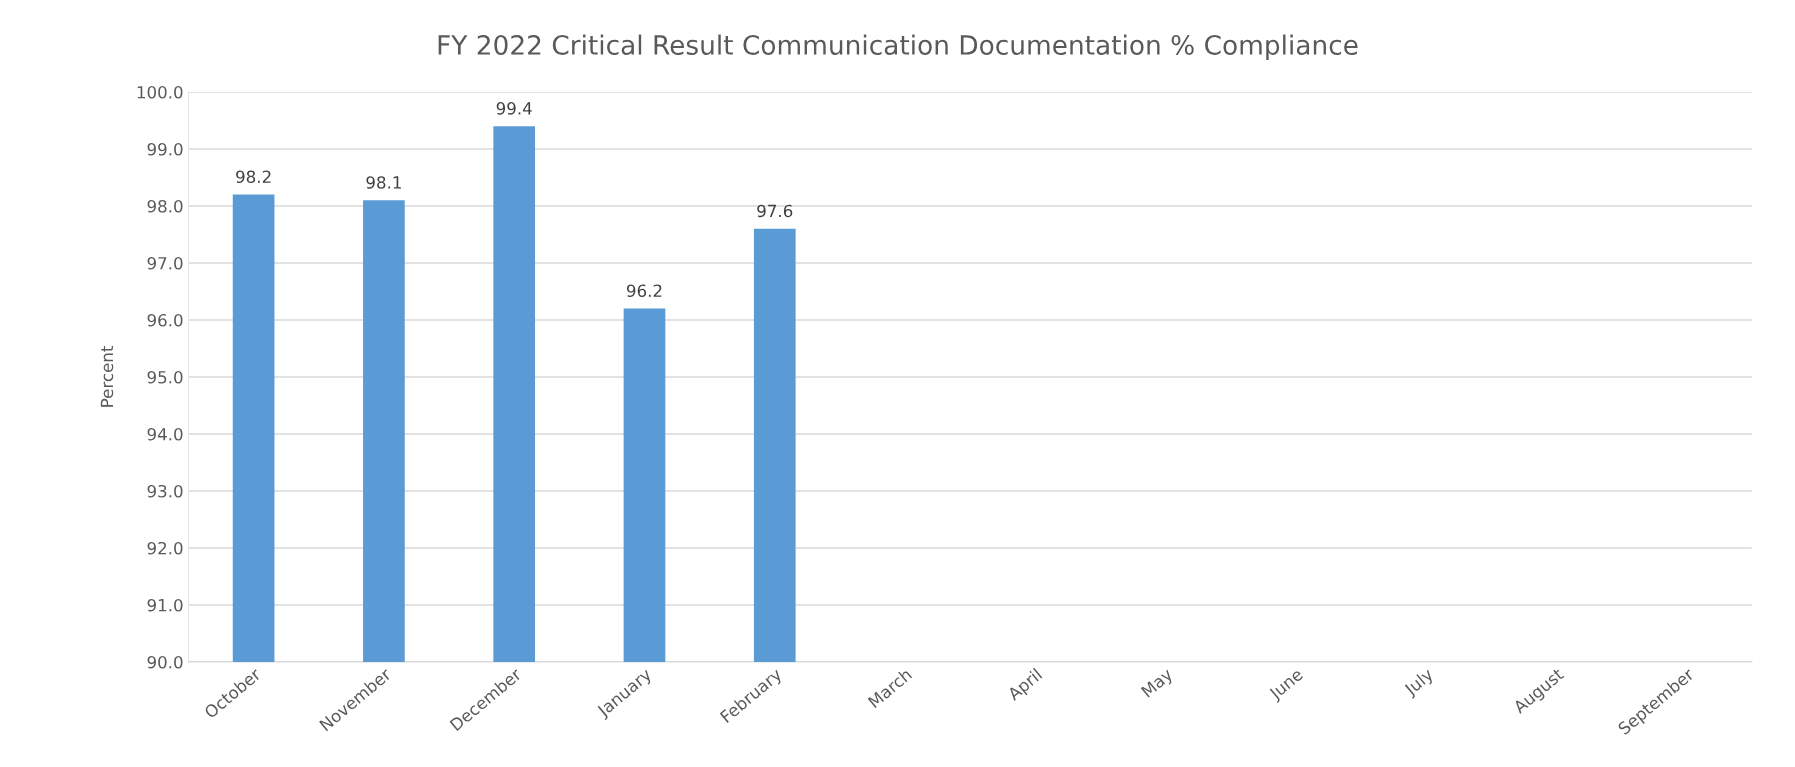  What do you see at coordinates (165, 320) in the screenshot?
I see `y-tick-label: 96.0` at bounding box center [165, 320].